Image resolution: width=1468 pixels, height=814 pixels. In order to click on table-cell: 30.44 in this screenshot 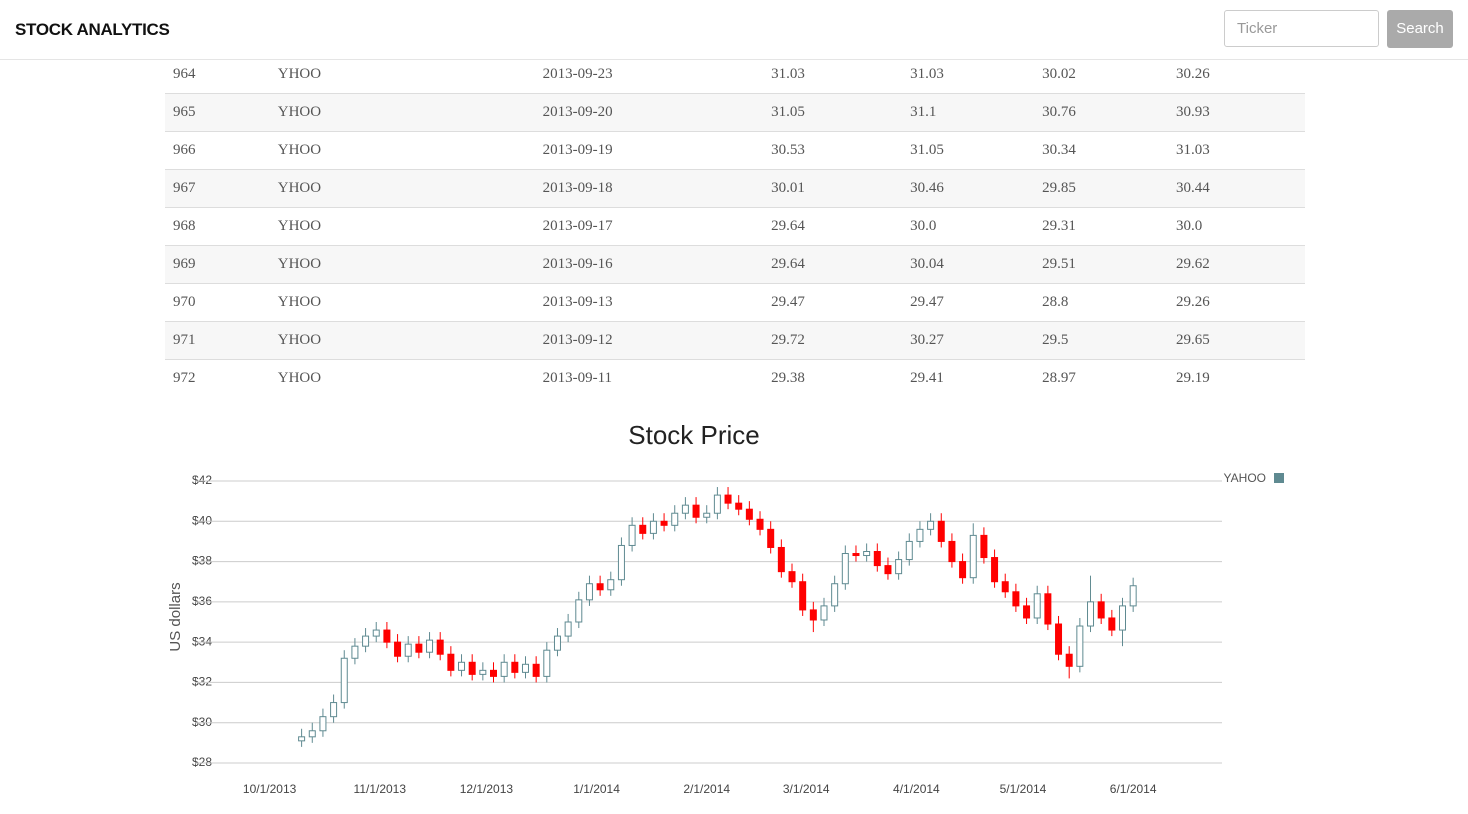, I will do `click(1236, 188)`.